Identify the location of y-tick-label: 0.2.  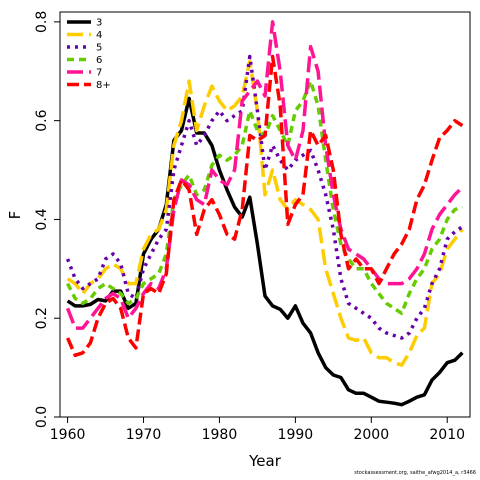
(42, 318).